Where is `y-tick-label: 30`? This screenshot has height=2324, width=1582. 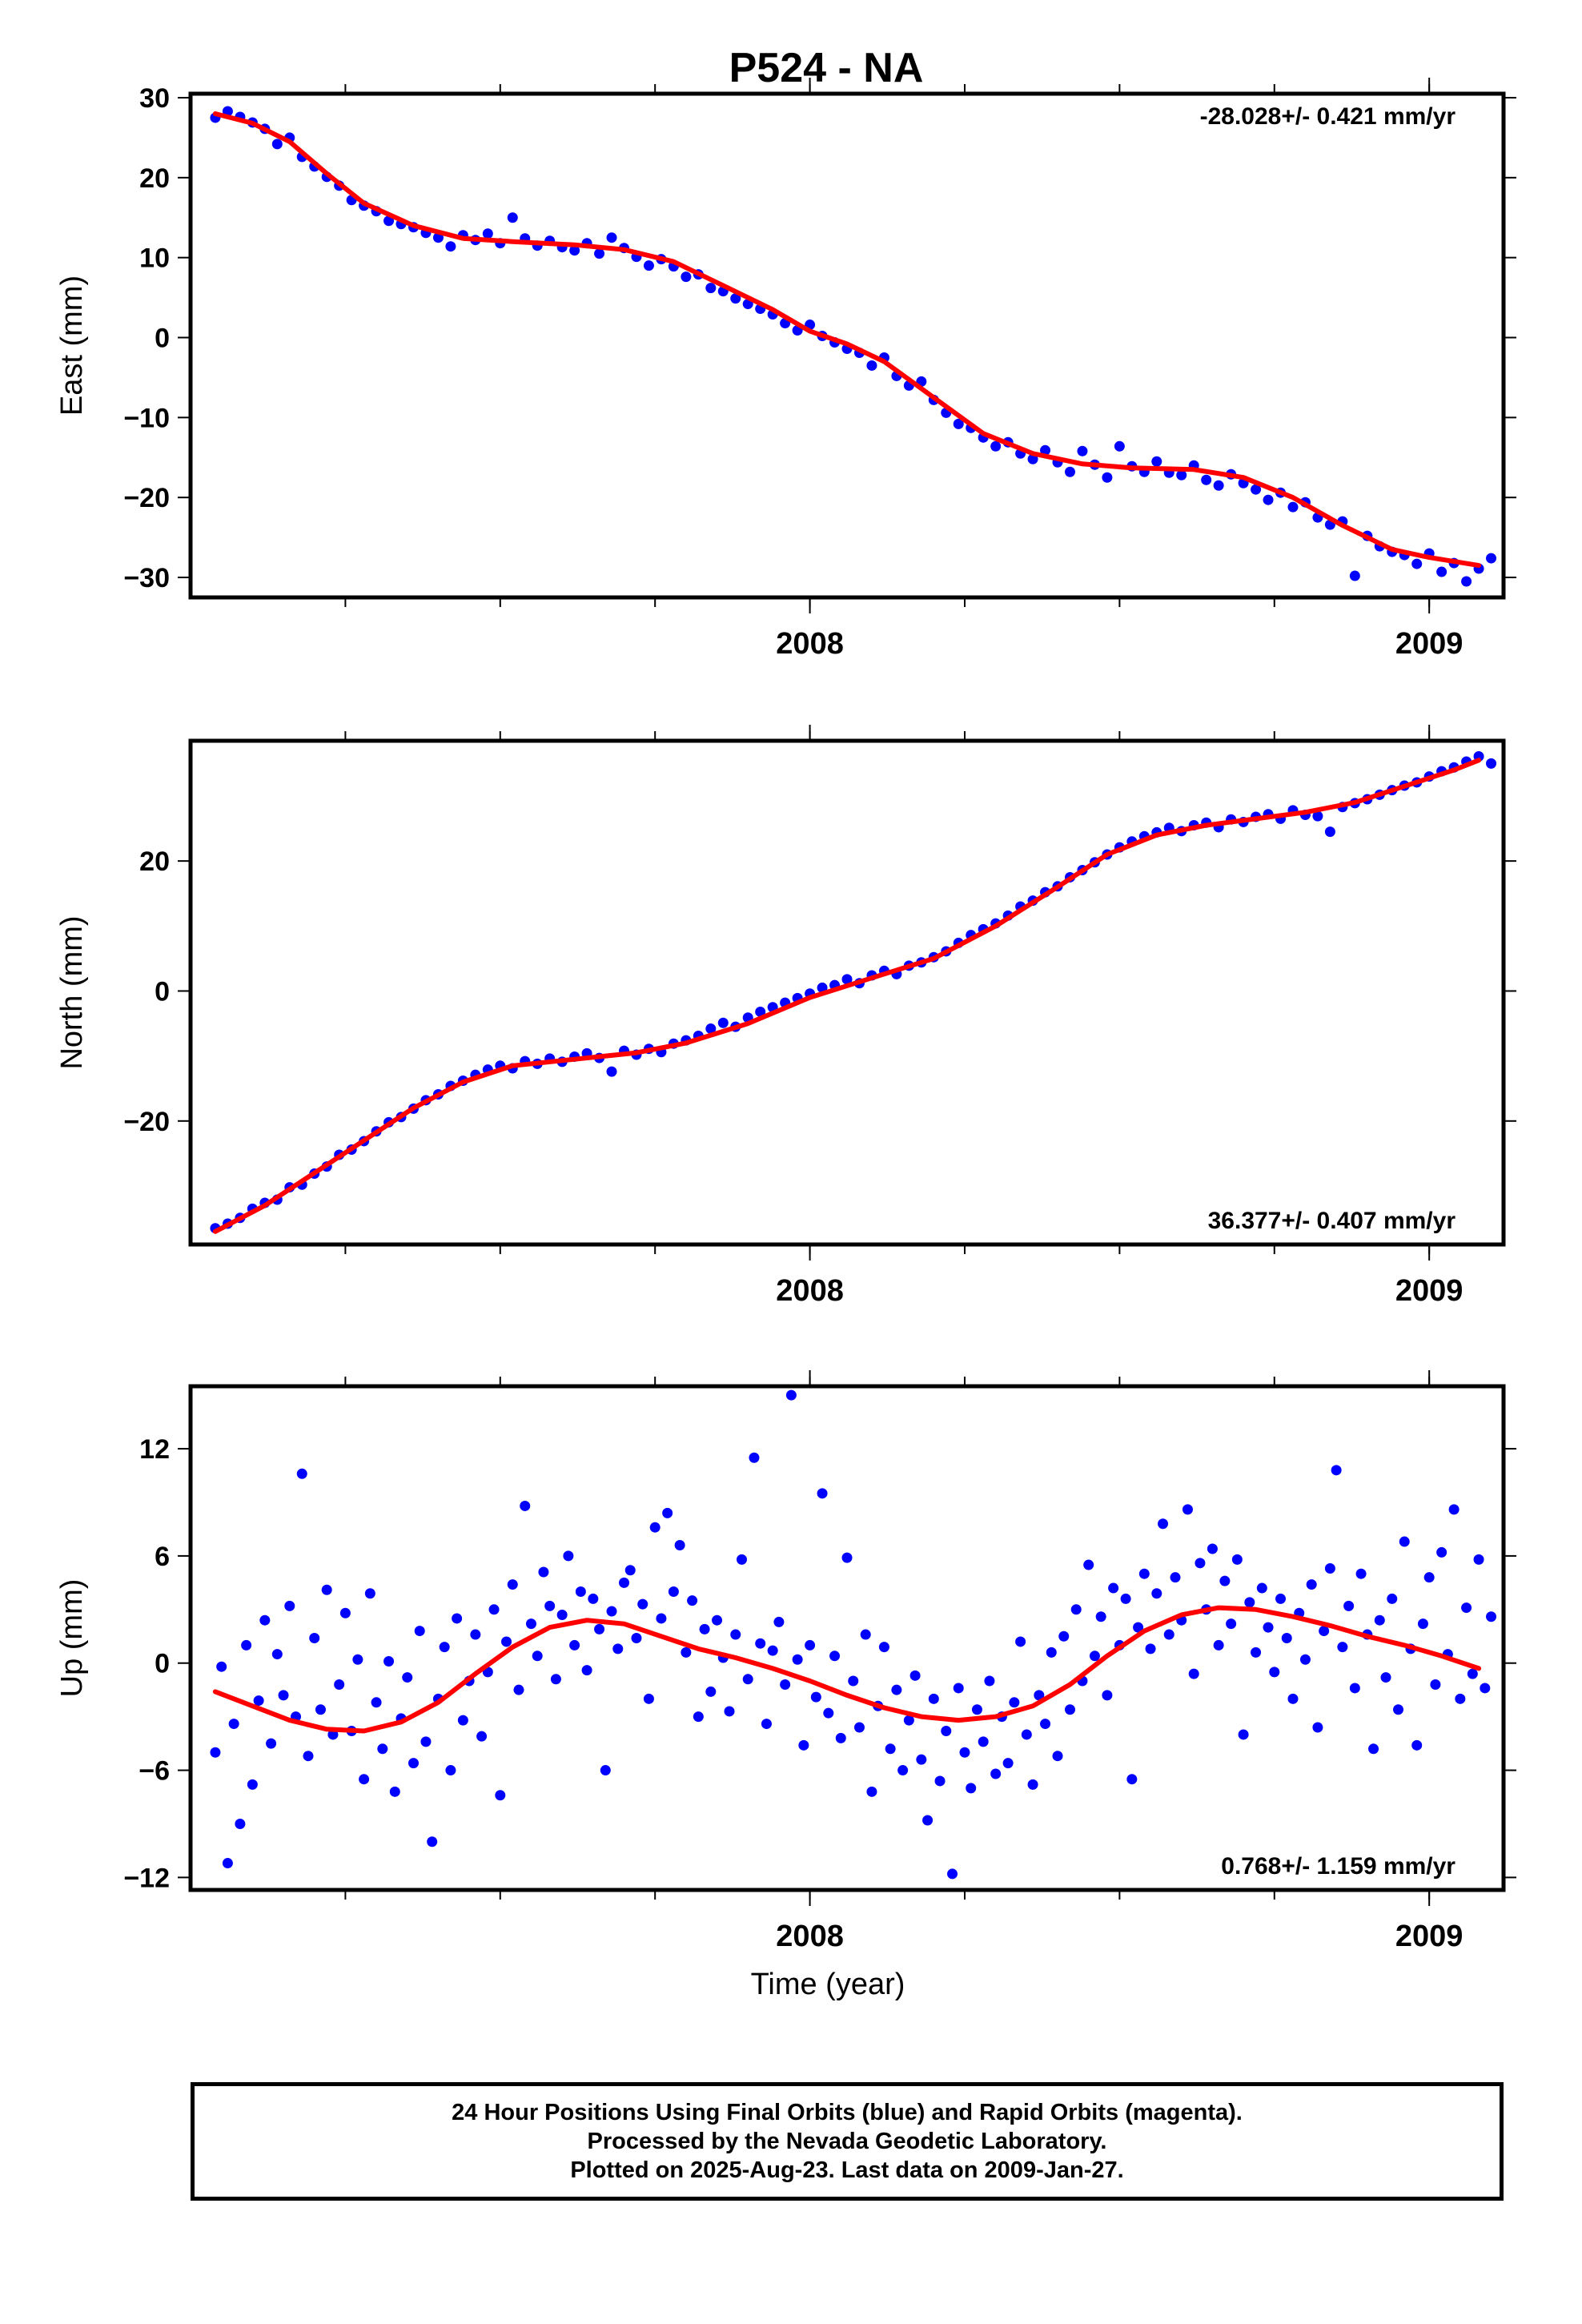 y-tick-label: 30 is located at coordinates (154, 98).